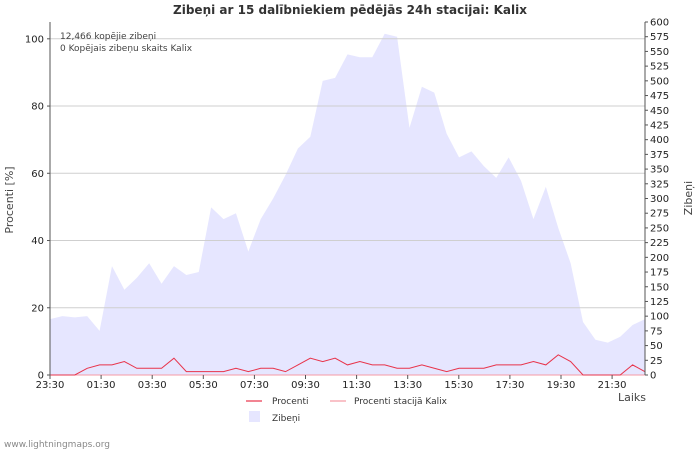 The image size is (700, 450). What do you see at coordinates (632, 397) in the screenshot?
I see `x-axis-label: Laiks` at bounding box center [632, 397].